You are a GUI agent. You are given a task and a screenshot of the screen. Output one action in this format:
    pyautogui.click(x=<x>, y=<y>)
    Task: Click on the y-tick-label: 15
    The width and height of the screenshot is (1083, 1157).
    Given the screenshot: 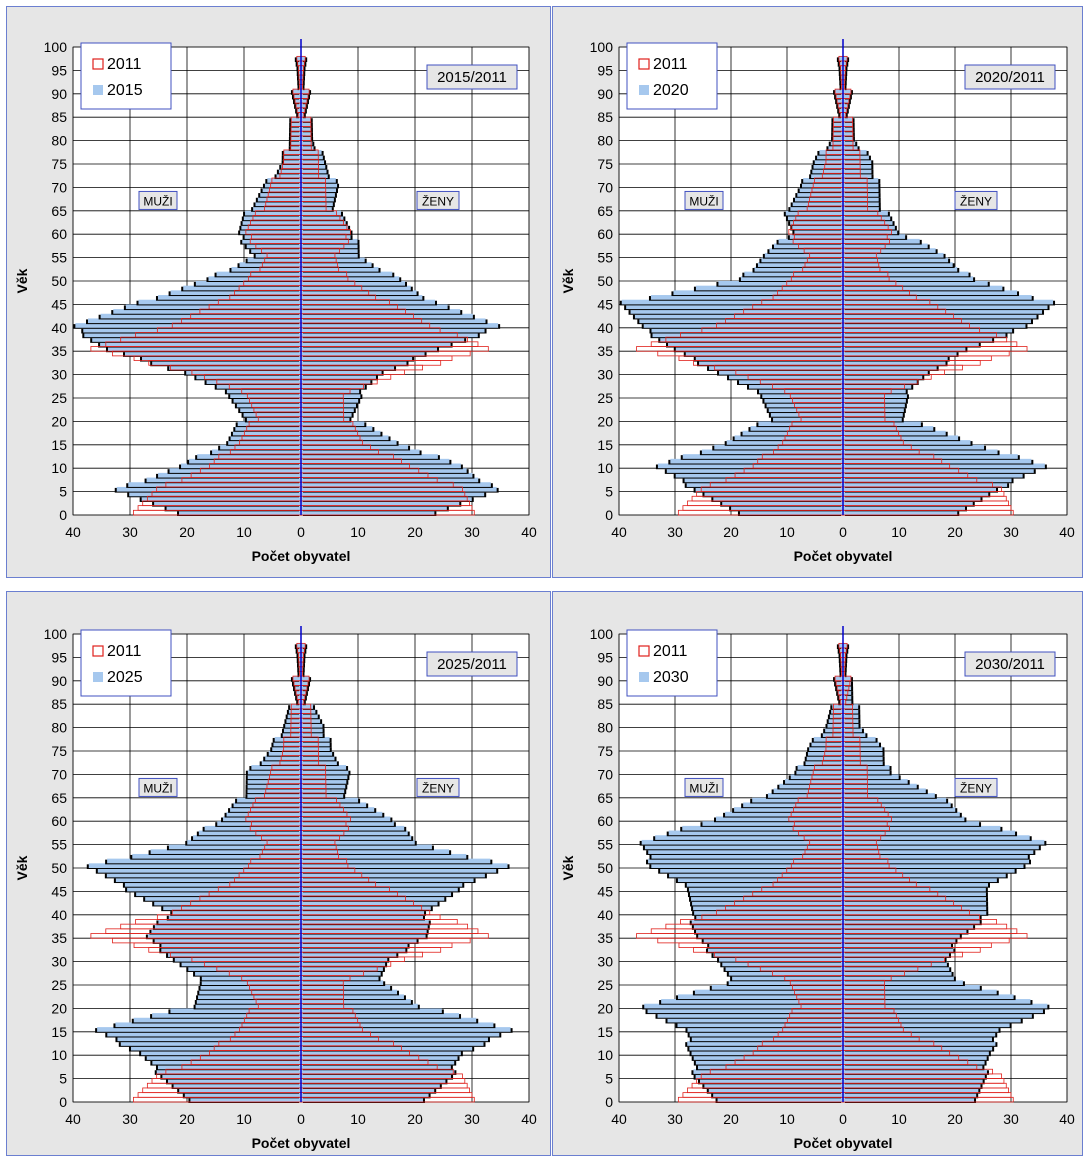 What is the action you would take?
    pyautogui.click(x=59, y=445)
    